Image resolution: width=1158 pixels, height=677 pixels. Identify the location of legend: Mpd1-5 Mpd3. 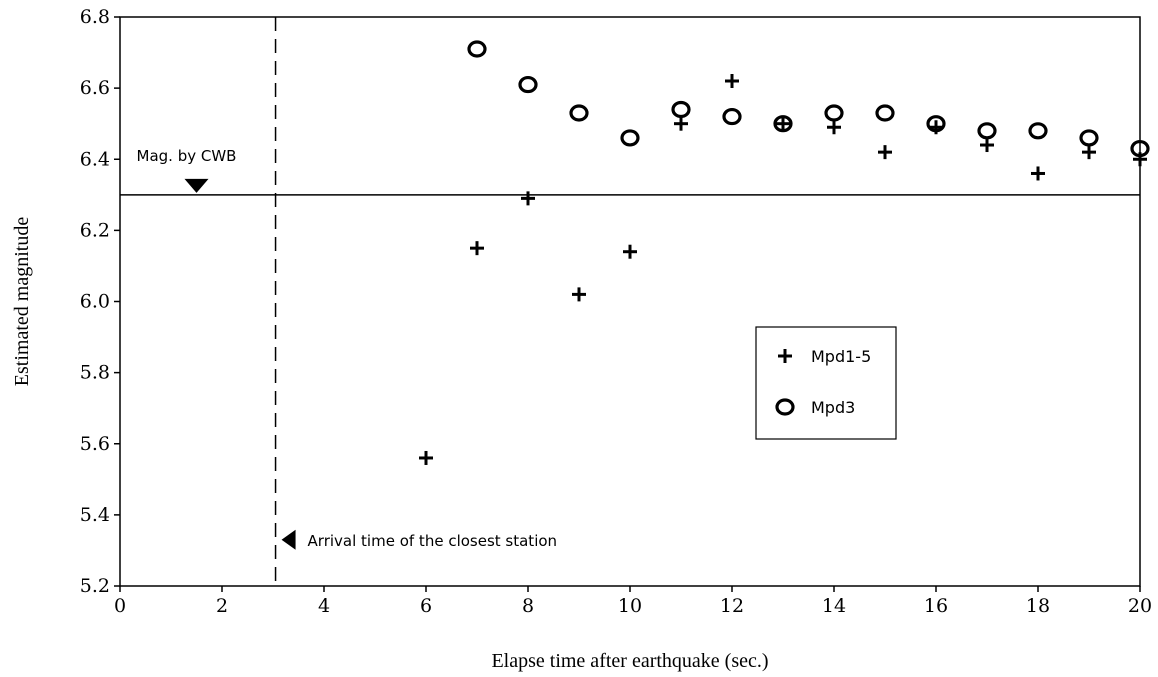
(826, 383).